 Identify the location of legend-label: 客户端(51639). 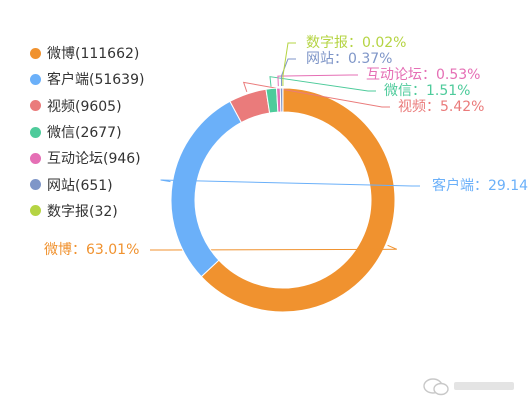
(96, 80).